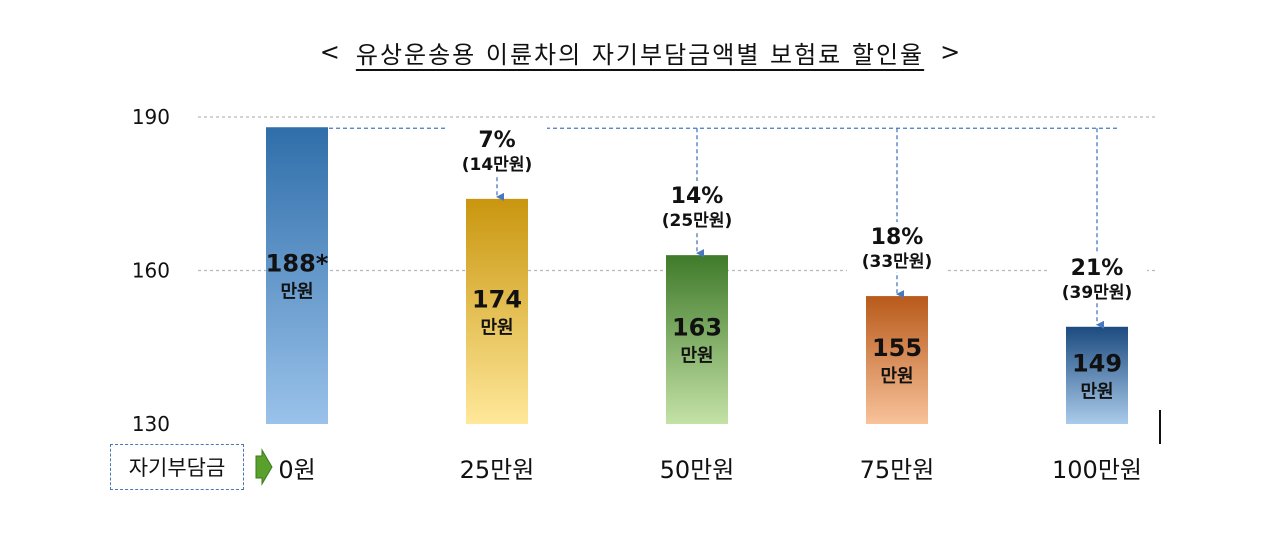  What do you see at coordinates (1097, 363) in the screenshot?
I see `bar-value-label: 149` at bounding box center [1097, 363].